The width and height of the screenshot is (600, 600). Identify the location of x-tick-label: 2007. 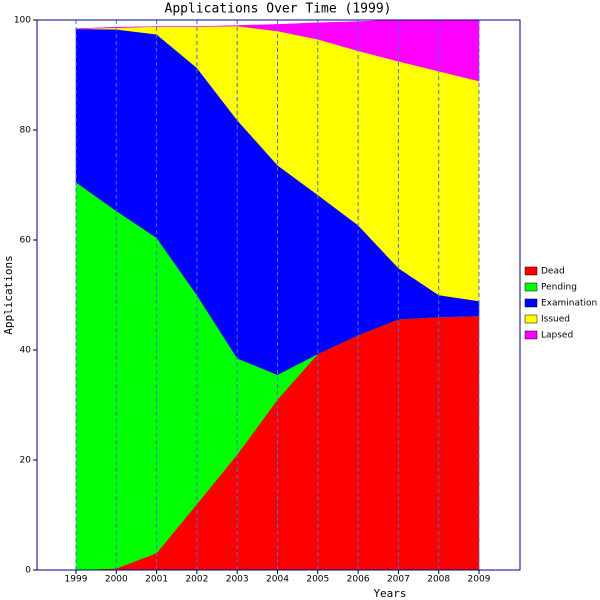
(398, 580).